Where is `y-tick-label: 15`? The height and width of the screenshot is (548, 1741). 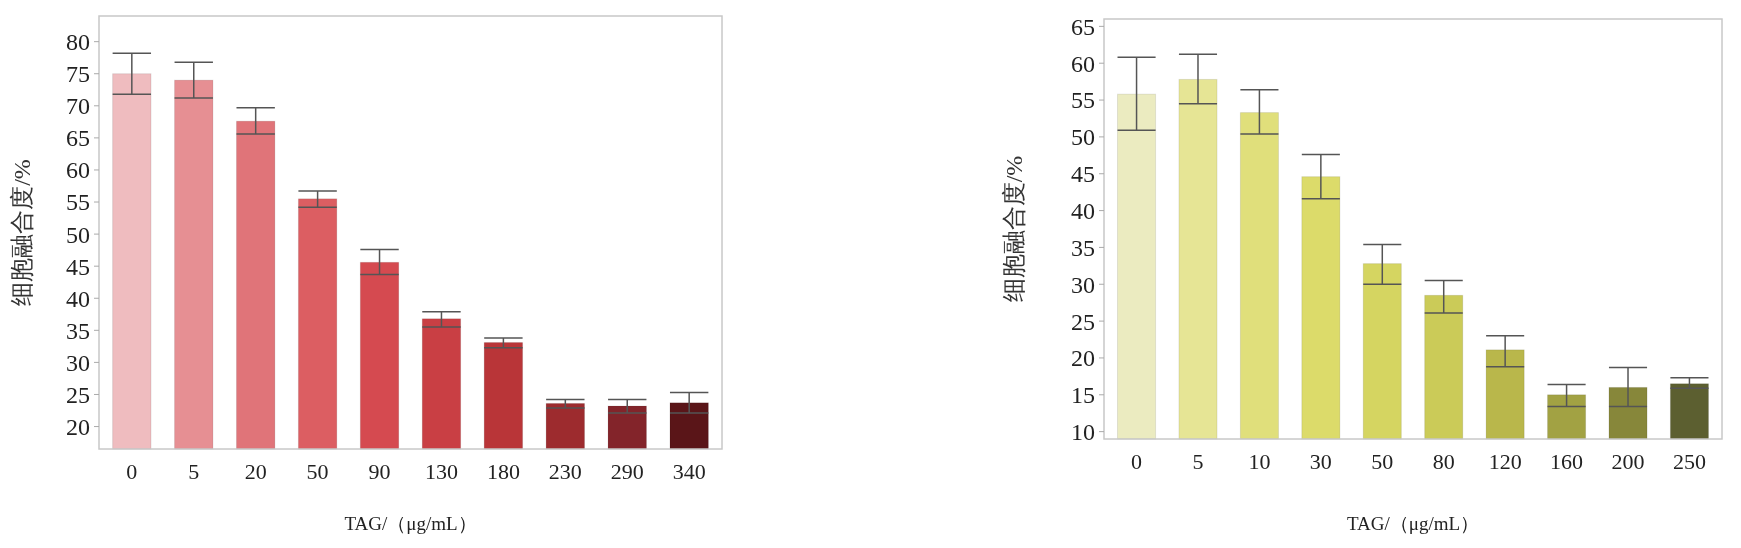 y-tick-label: 15 is located at coordinates (1083, 395).